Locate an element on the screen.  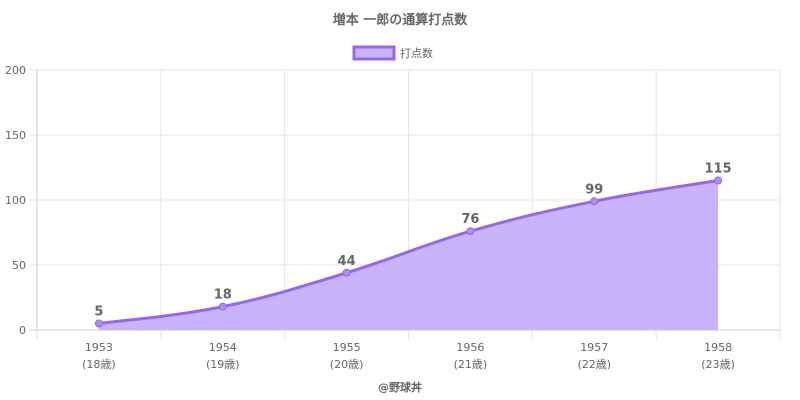
legend-label: 打点数 is located at coordinates (416, 53).